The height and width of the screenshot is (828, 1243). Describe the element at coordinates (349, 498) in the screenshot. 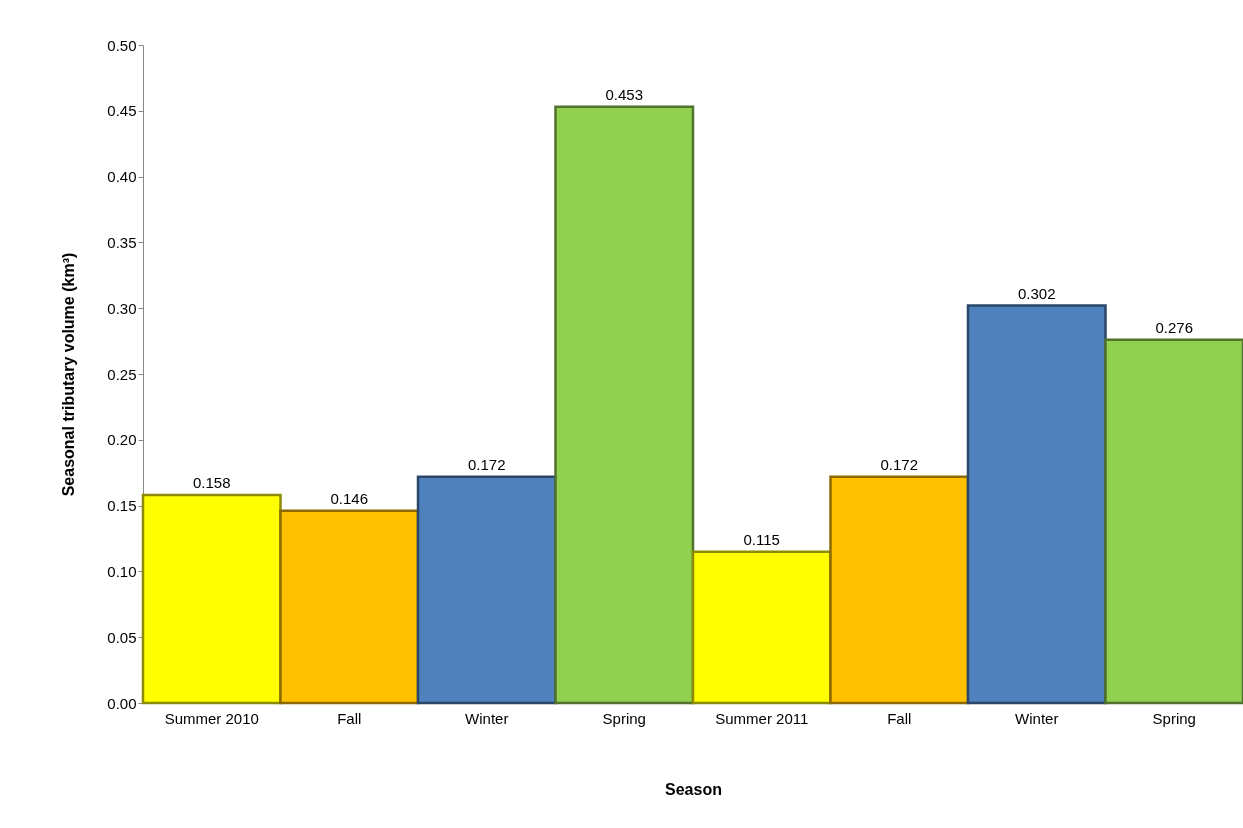

I see `data-label: 0.146` at that location.